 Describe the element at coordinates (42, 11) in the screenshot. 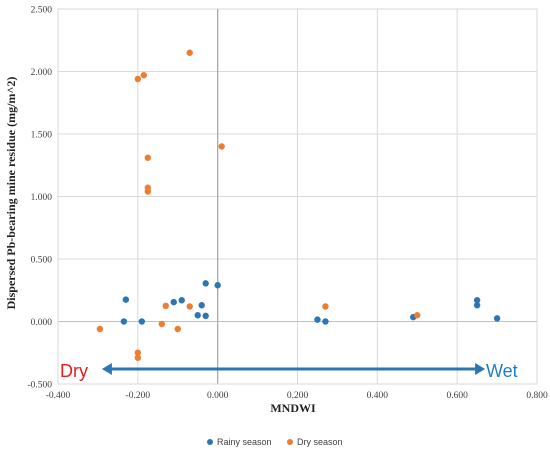

I see `y-tick-label: 2.500` at that location.